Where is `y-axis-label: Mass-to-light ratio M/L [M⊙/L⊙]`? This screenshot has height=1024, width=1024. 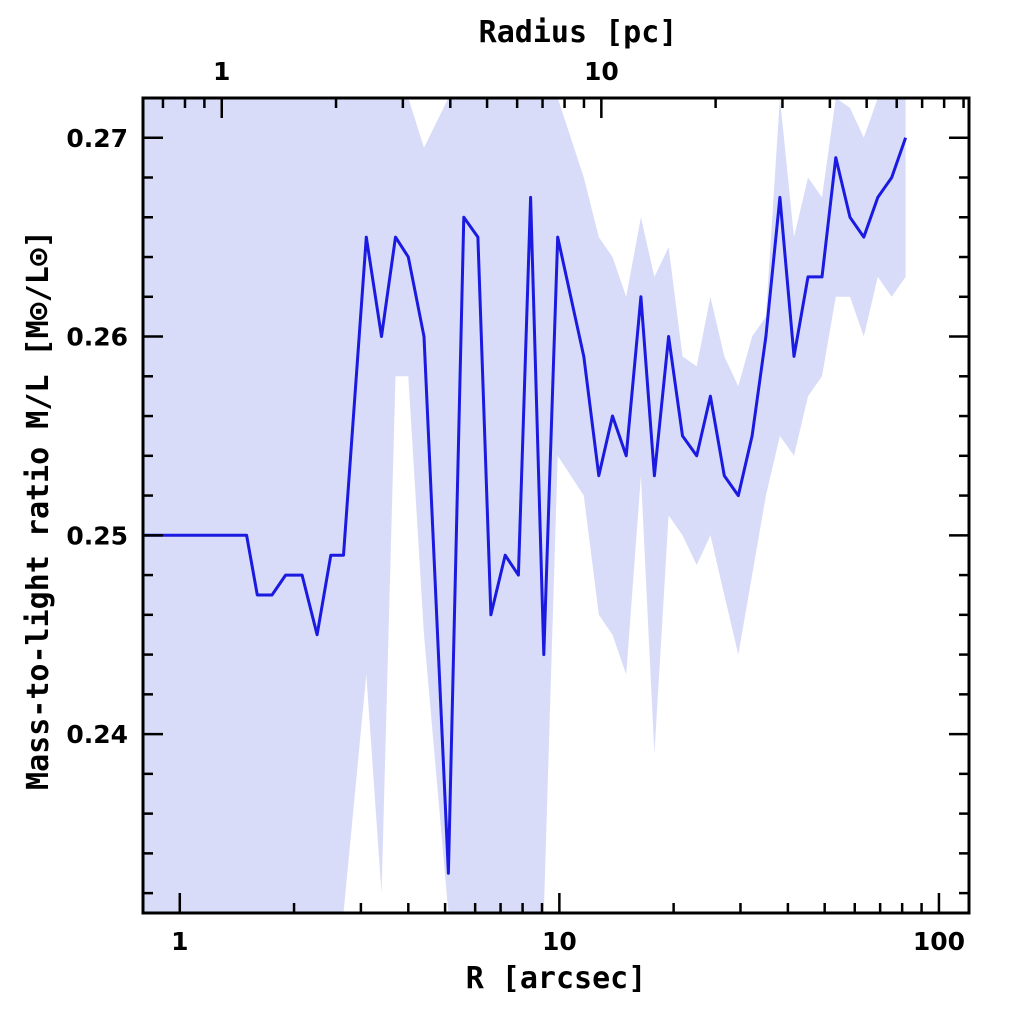
y-axis-label: Mass-to-light ratio M/L [M⊙/L⊙] is located at coordinates (38, 510).